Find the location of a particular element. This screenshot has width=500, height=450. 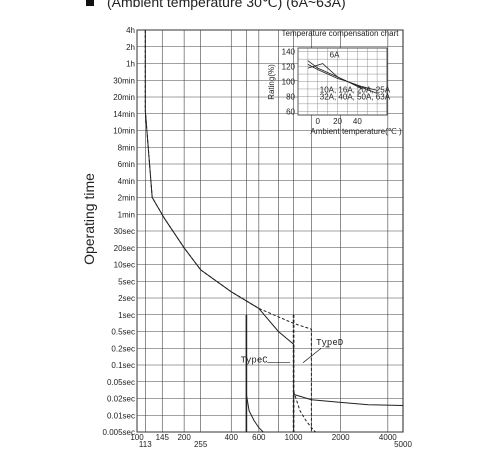

y-tick-label: 30sec is located at coordinates (124, 231).